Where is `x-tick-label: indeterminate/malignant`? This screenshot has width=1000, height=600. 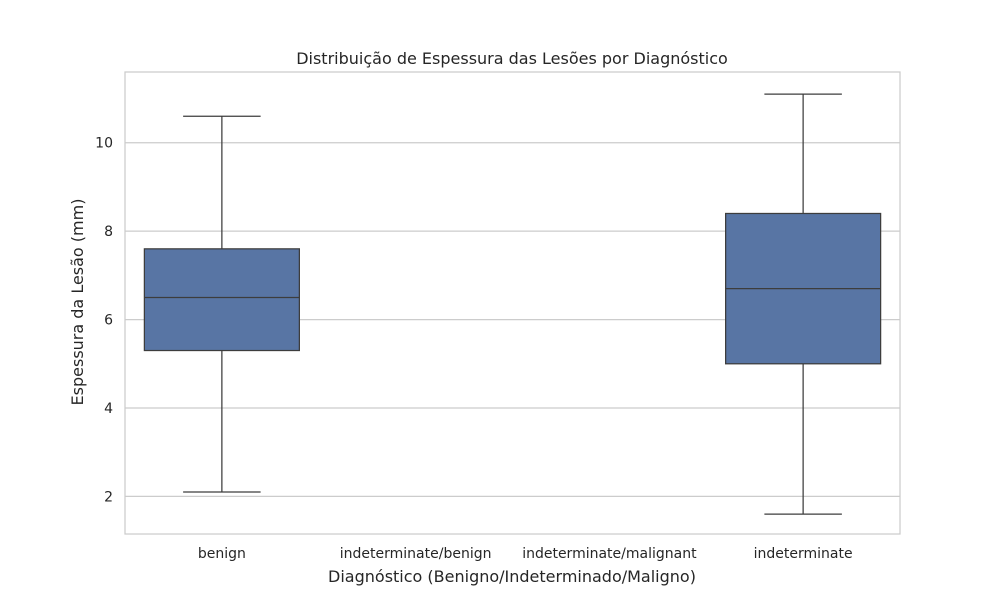
x-tick-label: indeterminate/malignant is located at coordinates (609, 554).